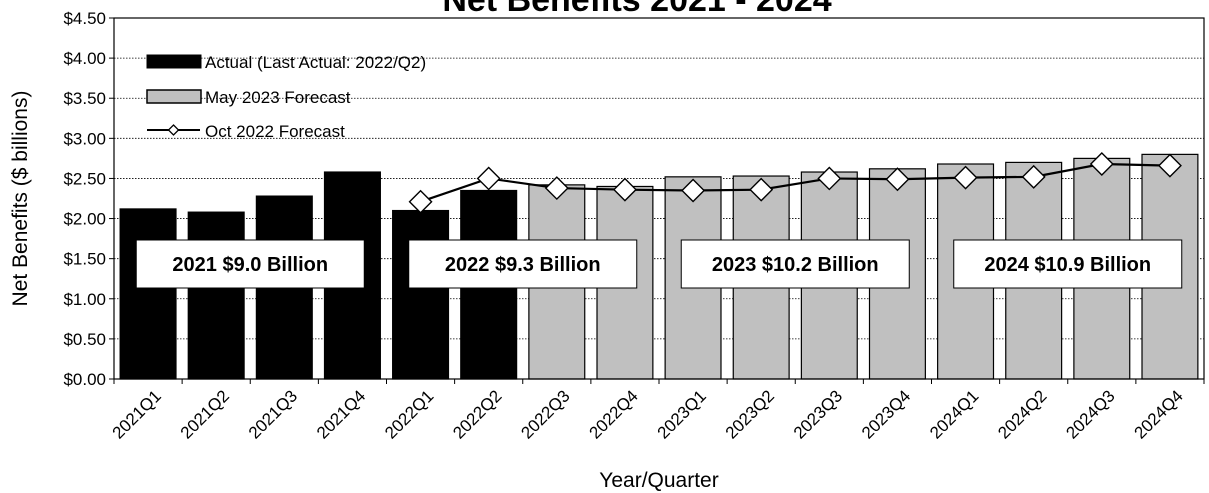  I want to click on y-tick-label: $0.00, so click(84, 379).